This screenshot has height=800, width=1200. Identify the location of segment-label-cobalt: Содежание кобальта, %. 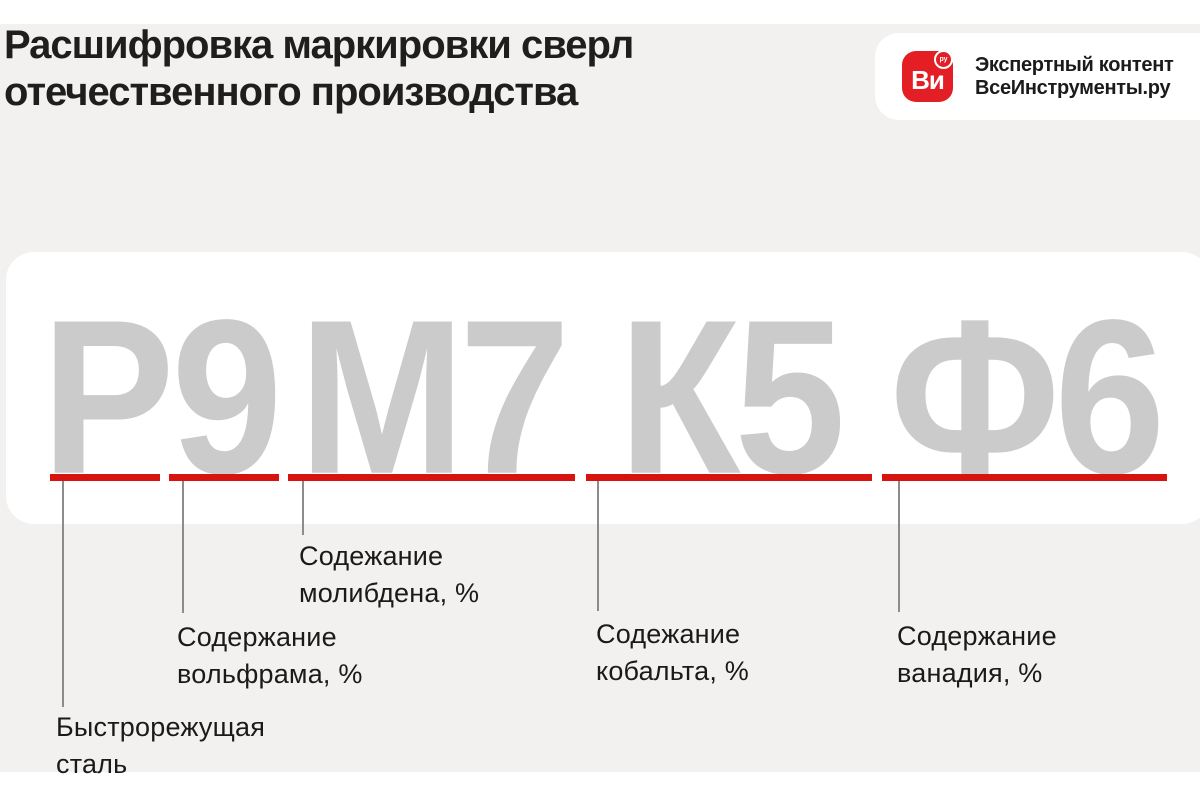
(672, 652).